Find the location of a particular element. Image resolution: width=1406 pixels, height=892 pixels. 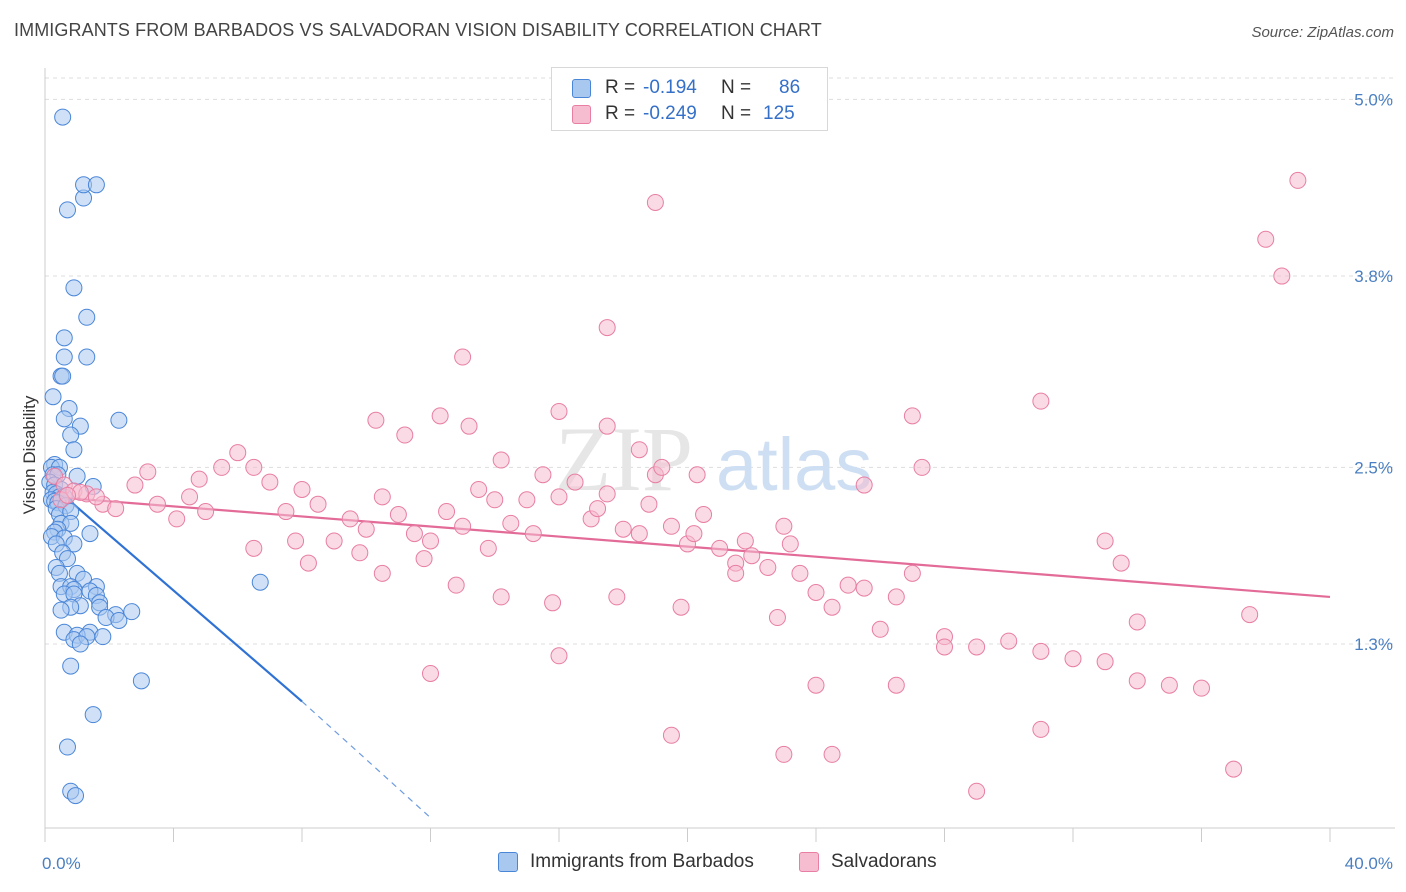

legend-swatch-pink is located at coordinates (809, 862).